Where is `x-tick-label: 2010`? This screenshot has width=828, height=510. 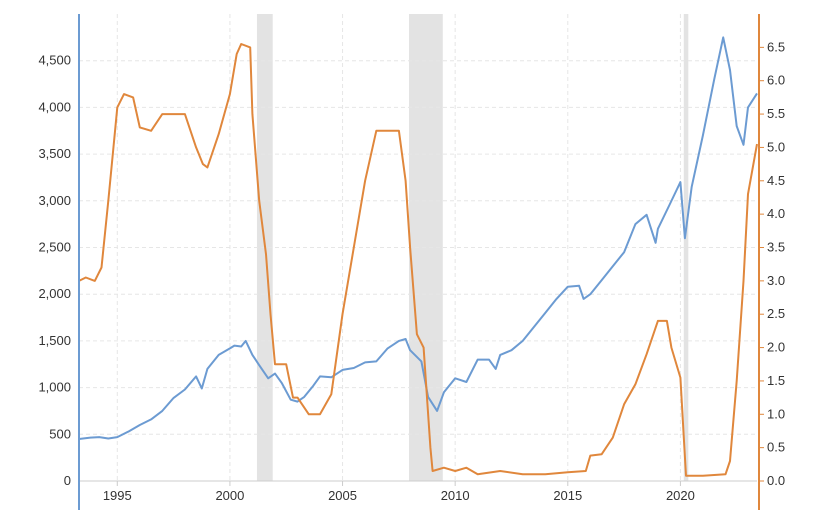 x-tick-label: 2010 is located at coordinates (455, 495).